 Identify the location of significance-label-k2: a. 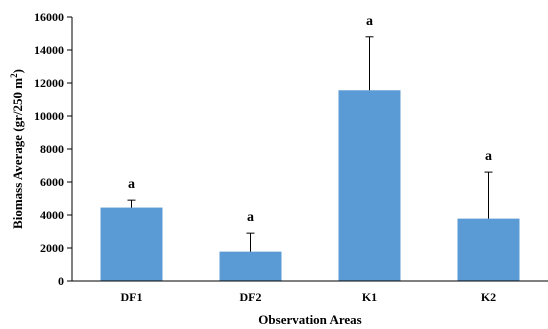
(488, 156).